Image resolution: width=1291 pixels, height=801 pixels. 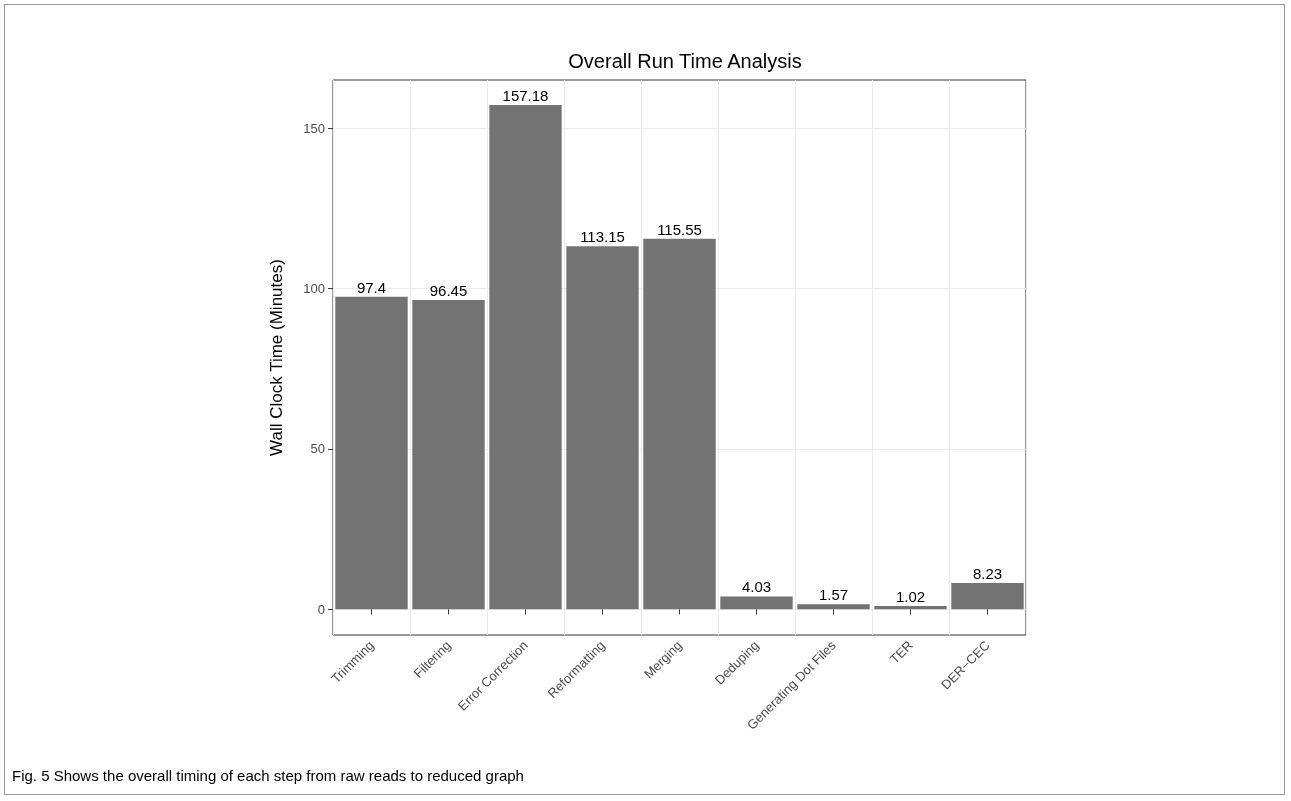 What do you see at coordinates (525, 96) in the screenshot?
I see `data-label: 157.18` at bounding box center [525, 96].